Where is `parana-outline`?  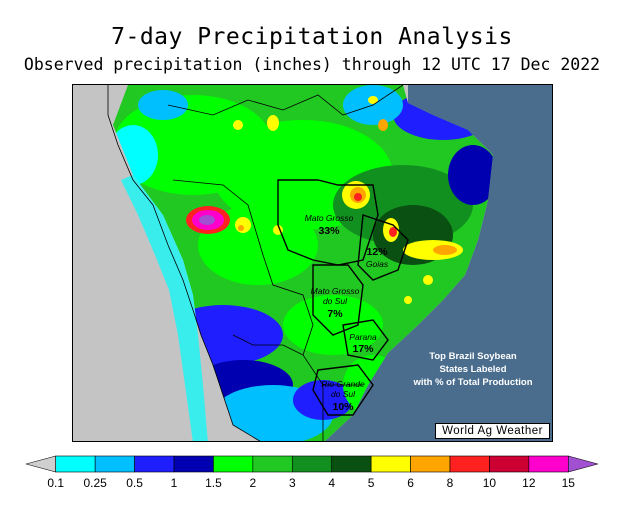
parana-outline is located at coordinates (365, 340).